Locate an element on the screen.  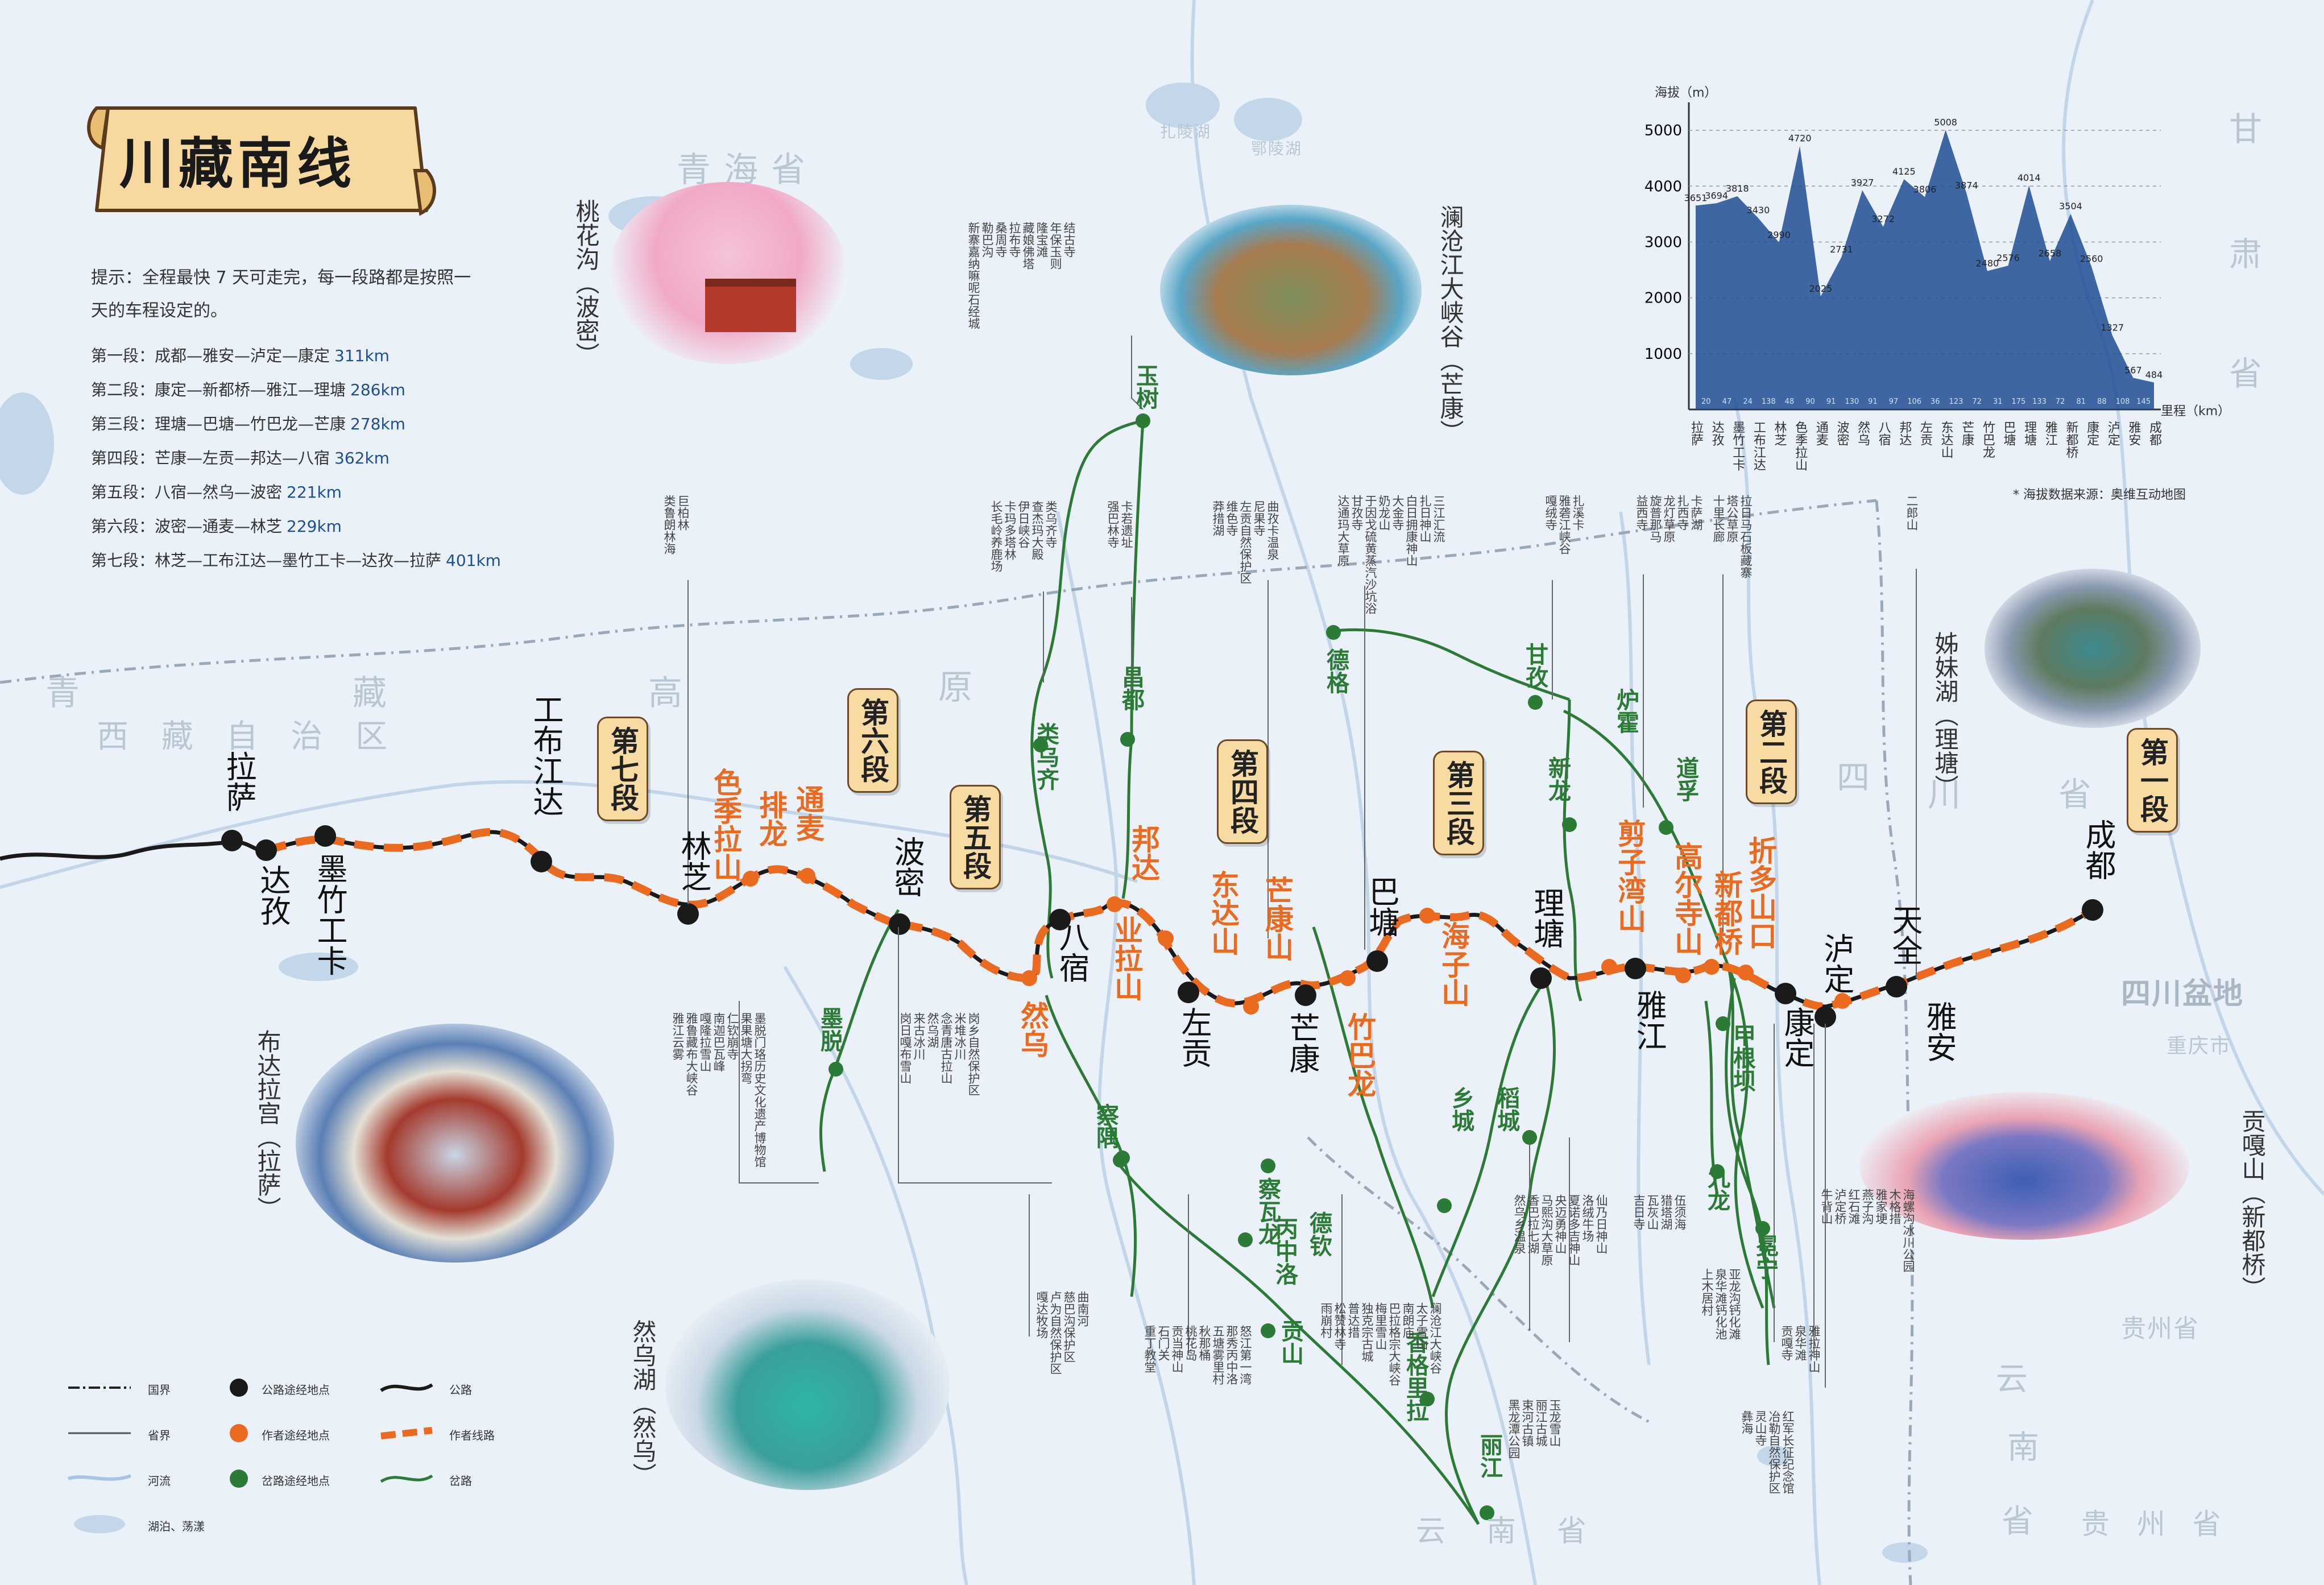
legend-label-branch-road: 岔路 is located at coordinates (460, 1481).